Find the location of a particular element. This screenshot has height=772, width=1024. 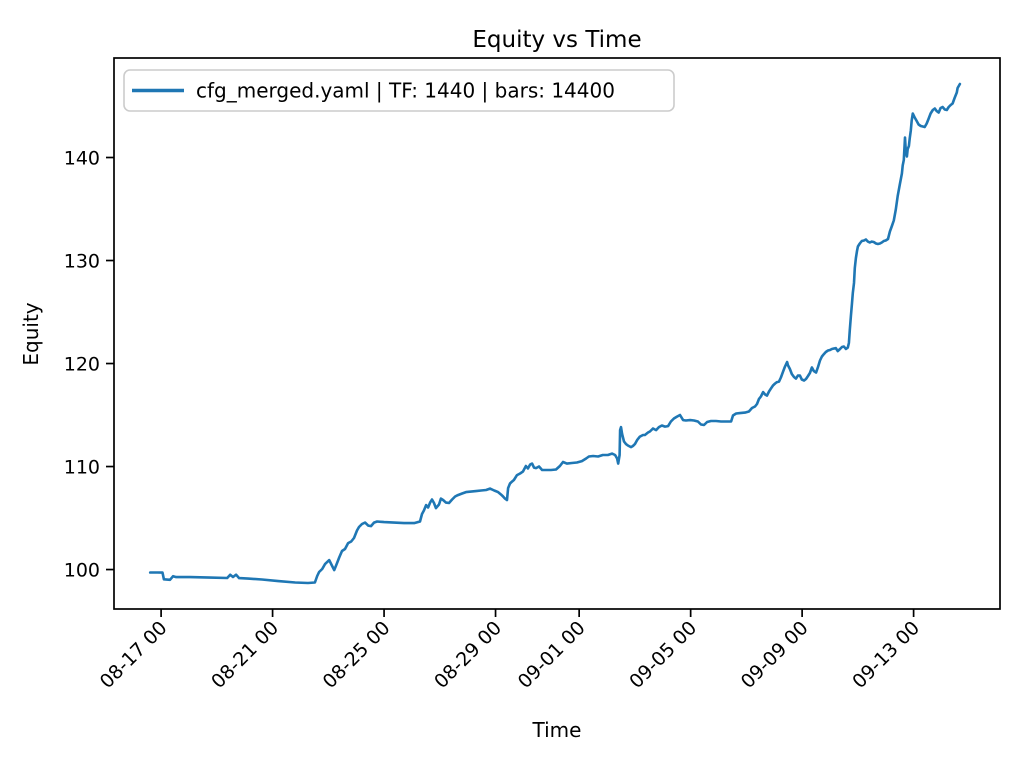

y-axis-ticks: 100 110 120 130 140 is located at coordinates (89, 365).